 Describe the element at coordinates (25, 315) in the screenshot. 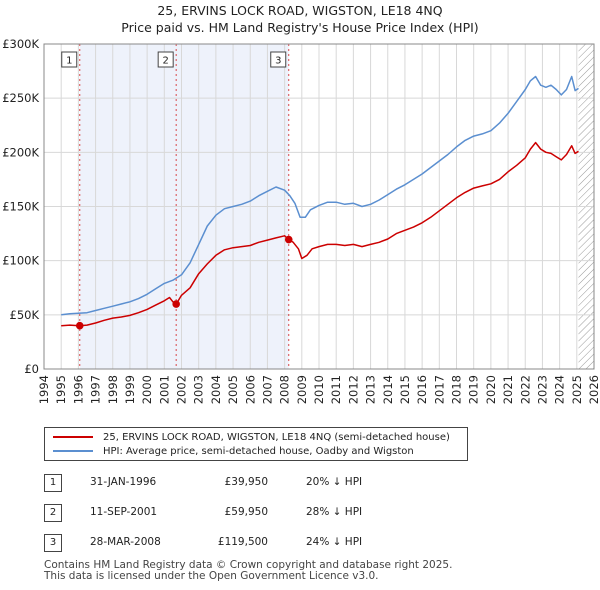

I see `y-tick-label: £50K` at that location.